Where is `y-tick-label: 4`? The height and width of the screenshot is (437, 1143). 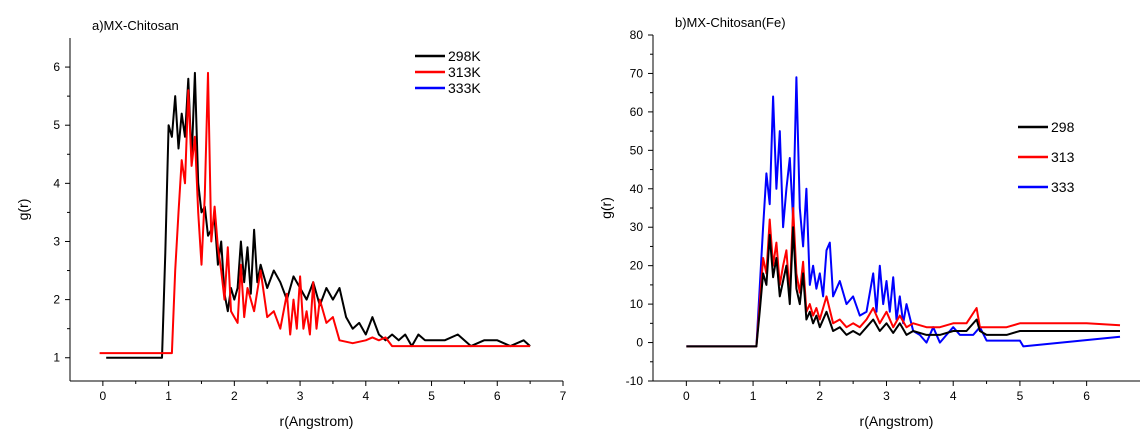 y-tick-label: 4 is located at coordinates (56, 183).